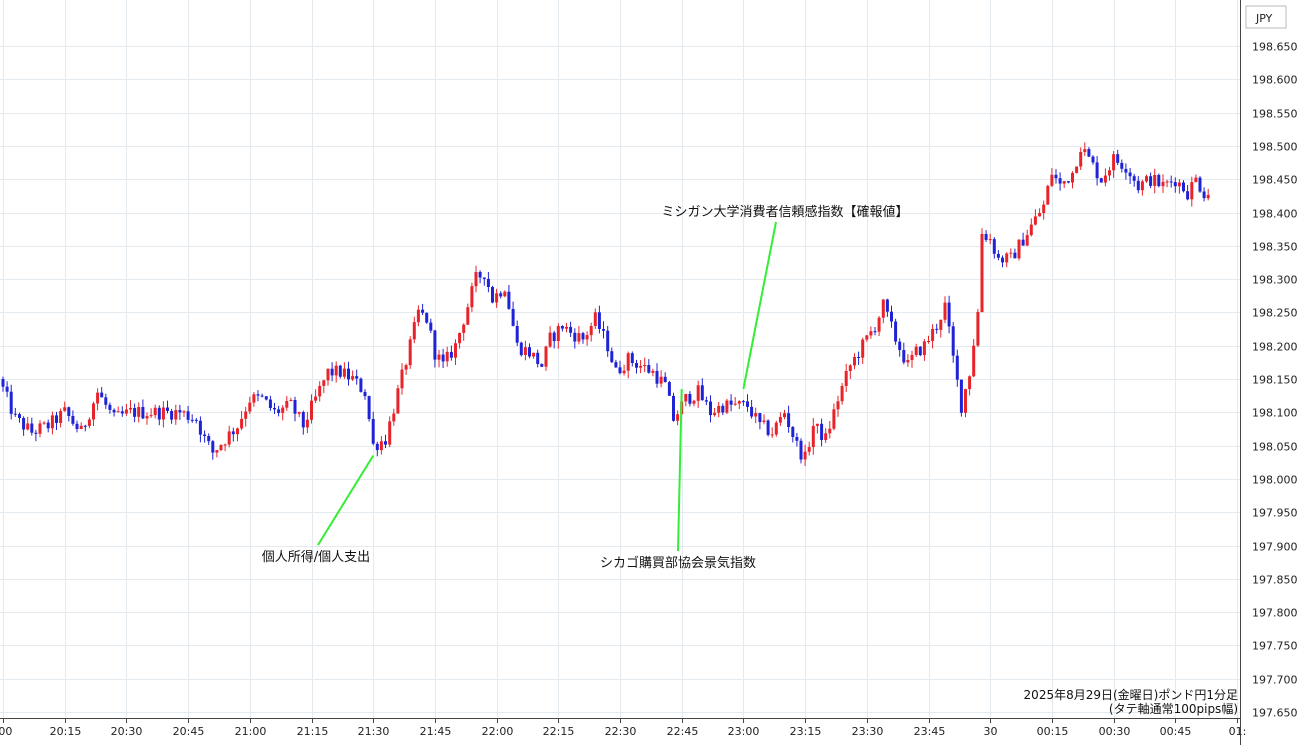  I want to click on y-tick-label: 198.600, so click(1275, 80).